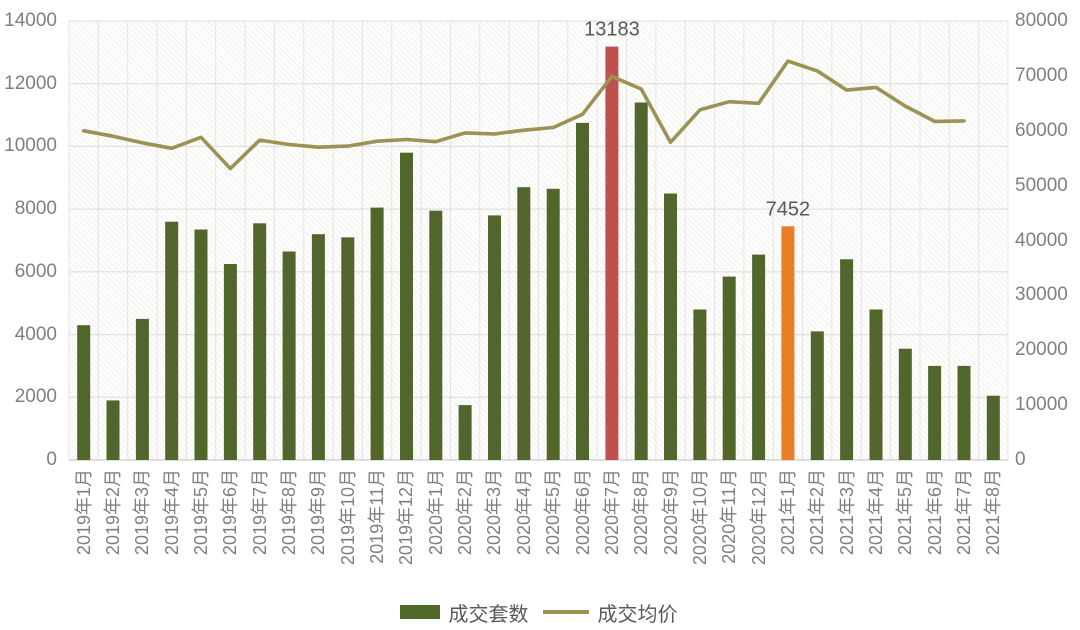 The width and height of the screenshot is (1080, 630). What do you see at coordinates (905, 404) in the screenshot?
I see `bar-2021年5月` at bounding box center [905, 404].